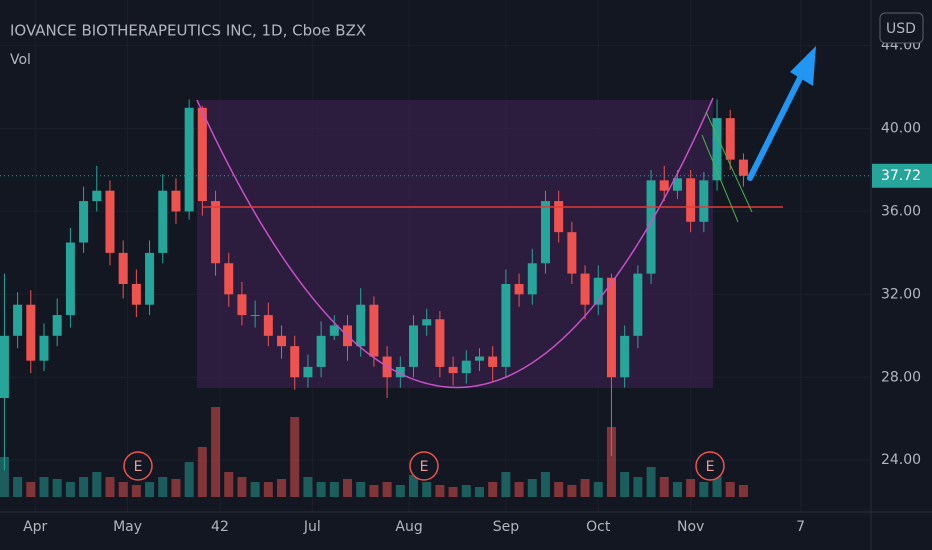  Describe the element at coordinates (408, 527) in the screenshot. I see `x-tick-label: Aug` at that location.